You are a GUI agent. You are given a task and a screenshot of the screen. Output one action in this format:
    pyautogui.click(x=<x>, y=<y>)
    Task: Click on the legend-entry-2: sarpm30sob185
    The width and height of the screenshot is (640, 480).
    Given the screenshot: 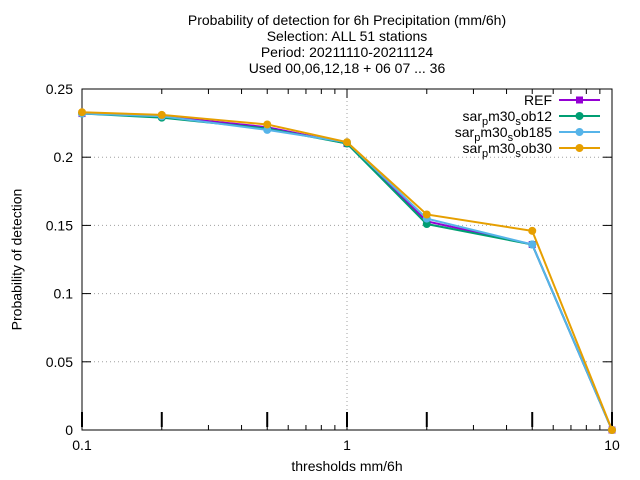 What is the action you would take?
    pyautogui.click(x=527, y=134)
    